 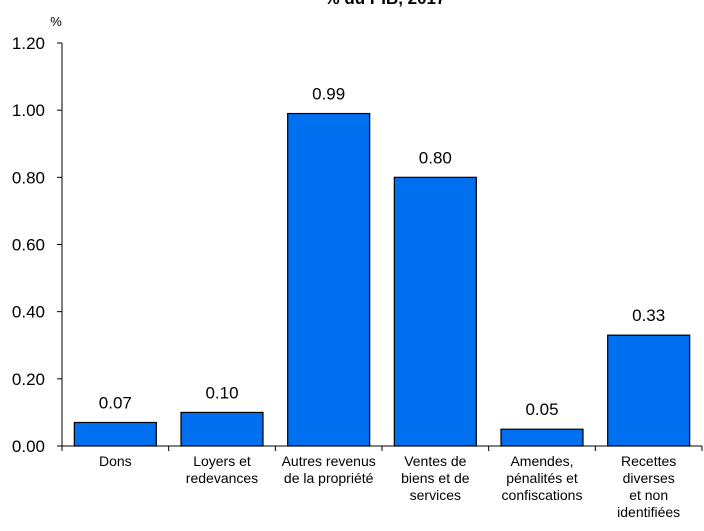 I want to click on x-category-label: Dons, so click(x=115, y=461).